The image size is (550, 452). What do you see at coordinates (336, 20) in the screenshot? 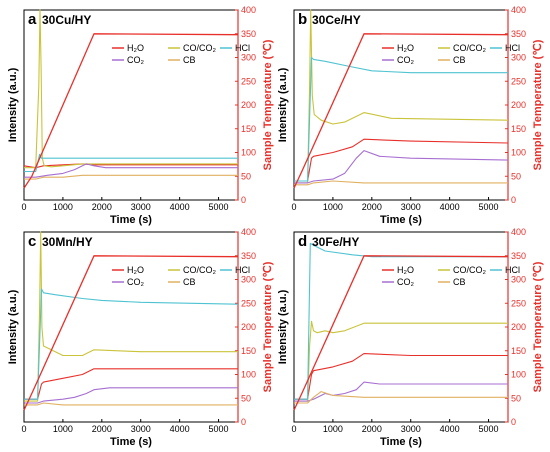
I see `panel-title: 30Ce/HY` at bounding box center [336, 20].